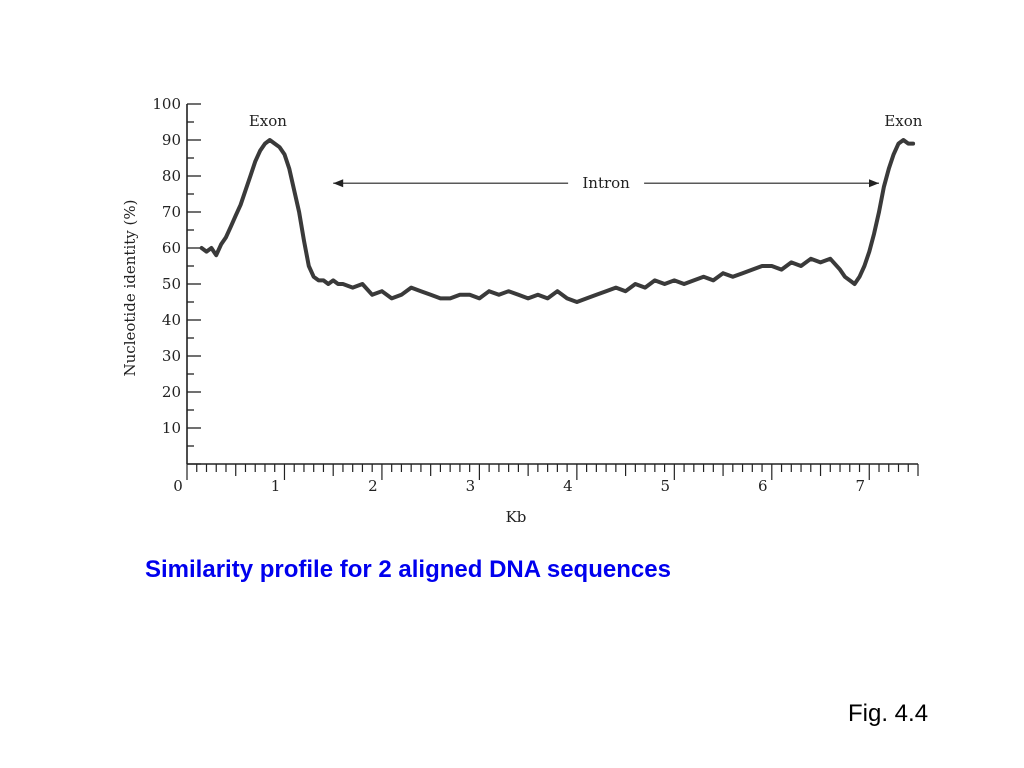 The image size is (1024, 768). I want to click on y-tick-label: 60, so click(171, 248).